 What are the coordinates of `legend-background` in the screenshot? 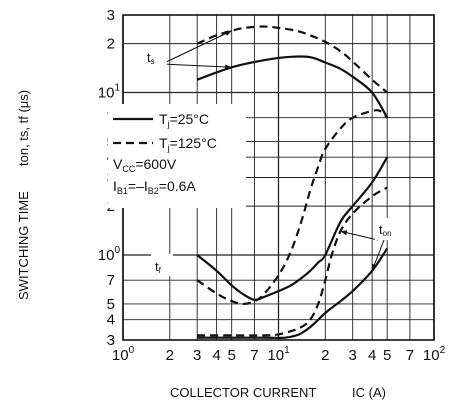 It's located at (177, 156).